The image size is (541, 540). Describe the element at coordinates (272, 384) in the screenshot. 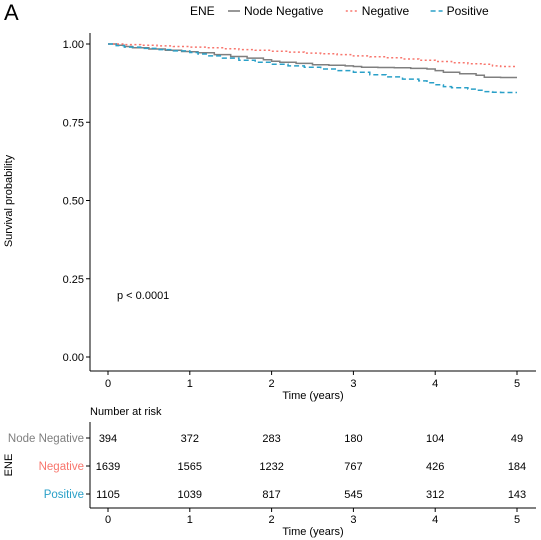

I see `x-tick-label: 2` at that location.